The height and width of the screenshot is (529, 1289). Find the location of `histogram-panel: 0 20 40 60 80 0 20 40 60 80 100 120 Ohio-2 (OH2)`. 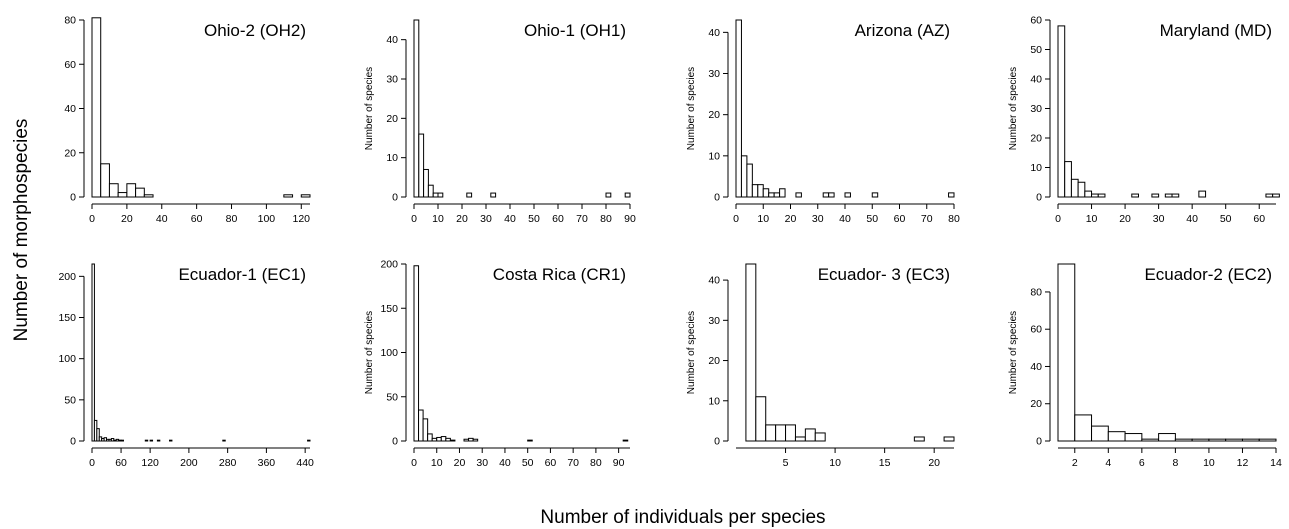

histogram-panel: 0 20 40 60 80 0 20 40 60 80 100 120 Ohio-2 (OH2) is located at coordinates (187, 120).